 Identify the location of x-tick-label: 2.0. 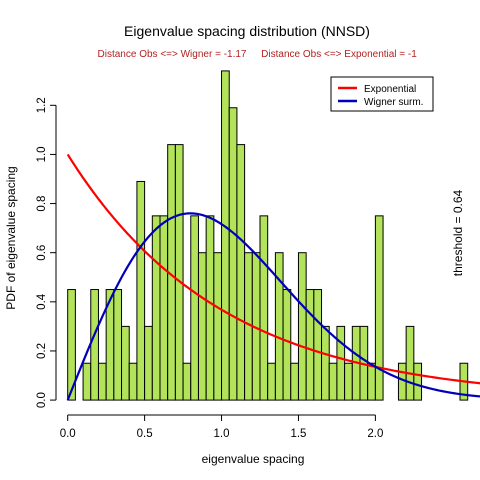
(375, 434).